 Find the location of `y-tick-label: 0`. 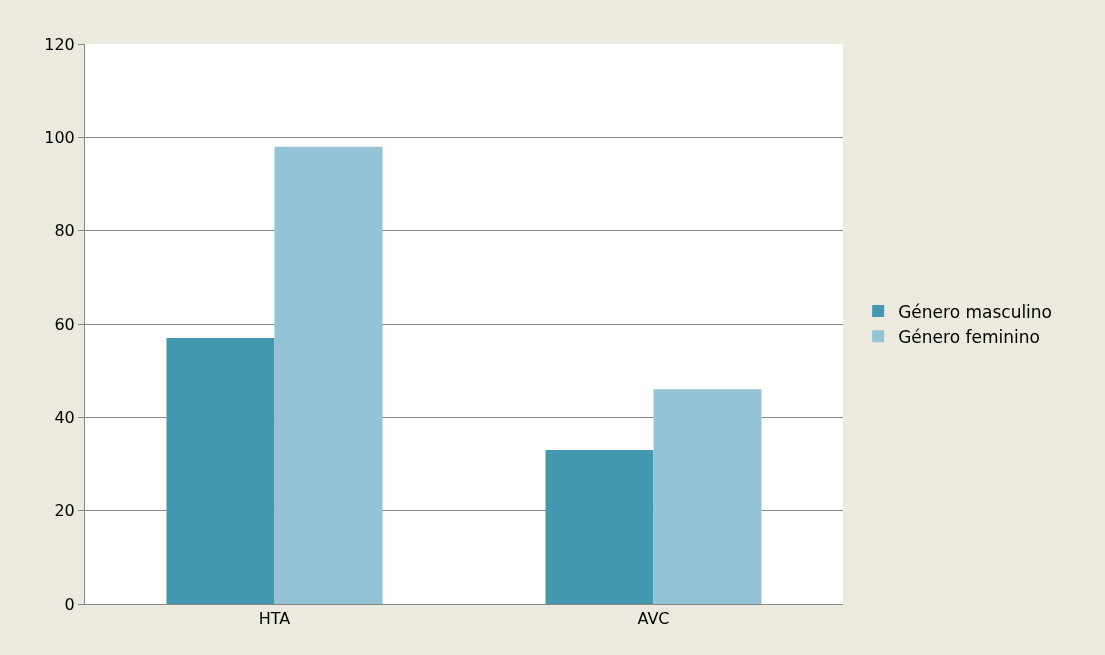

y-tick-label: 0 is located at coordinates (69, 604).